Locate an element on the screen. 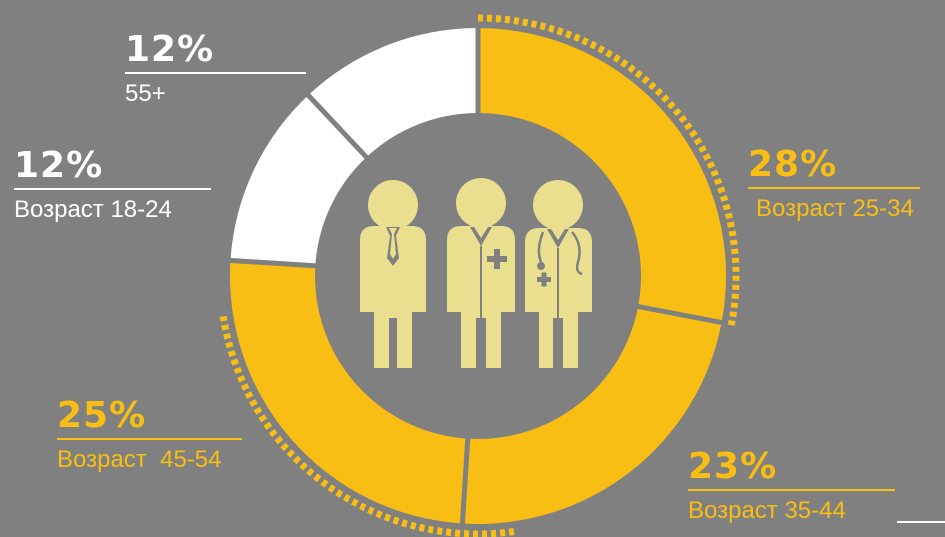 The height and width of the screenshot is (537, 945). slice-percent-label: 23% is located at coordinates (733, 466).